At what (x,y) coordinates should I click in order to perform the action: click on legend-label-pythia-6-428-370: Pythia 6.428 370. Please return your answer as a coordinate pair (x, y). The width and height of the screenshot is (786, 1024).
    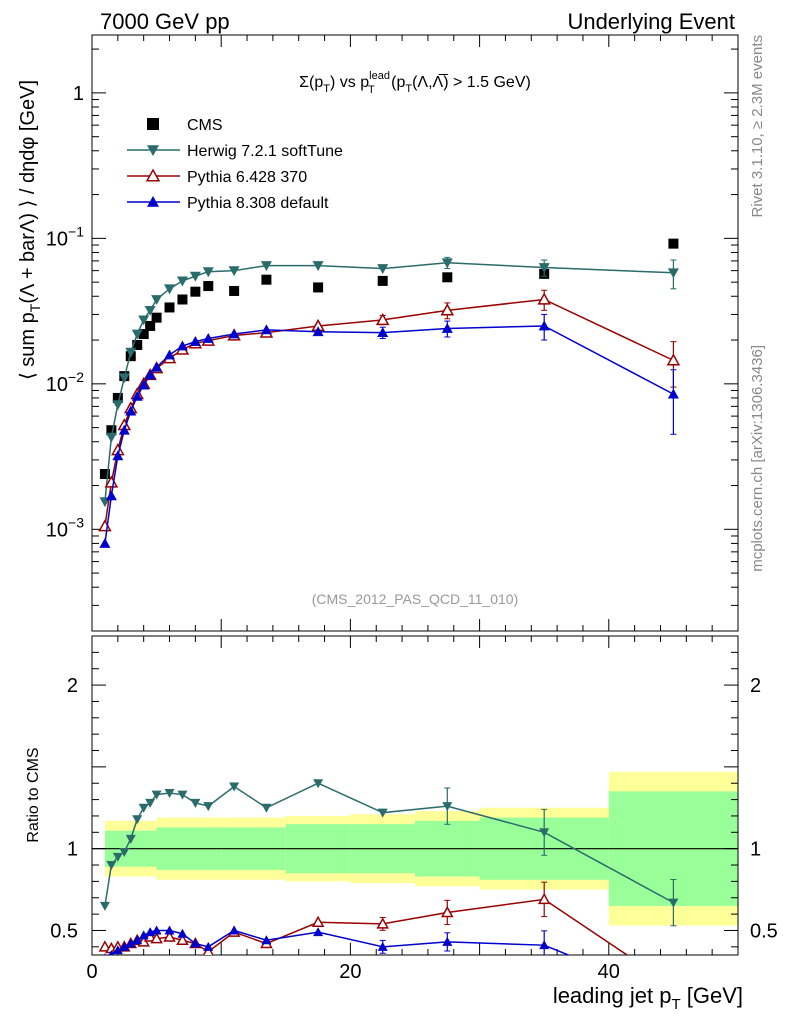
    Looking at the image, I should click on (247, 177).